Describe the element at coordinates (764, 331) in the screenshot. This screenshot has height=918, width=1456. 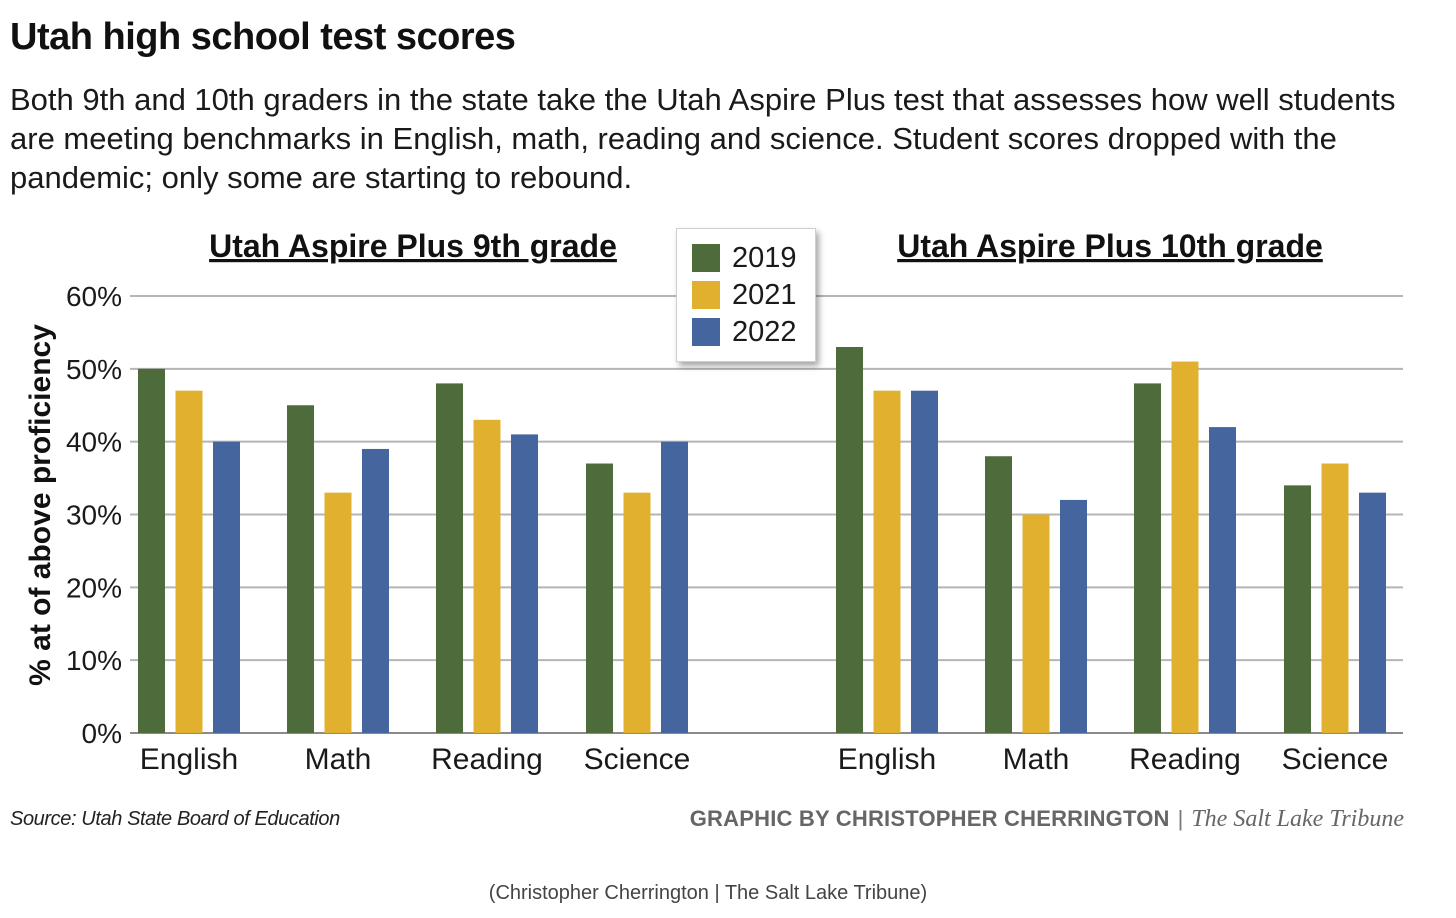
I see `legend-label-2022: 2022` at that location.